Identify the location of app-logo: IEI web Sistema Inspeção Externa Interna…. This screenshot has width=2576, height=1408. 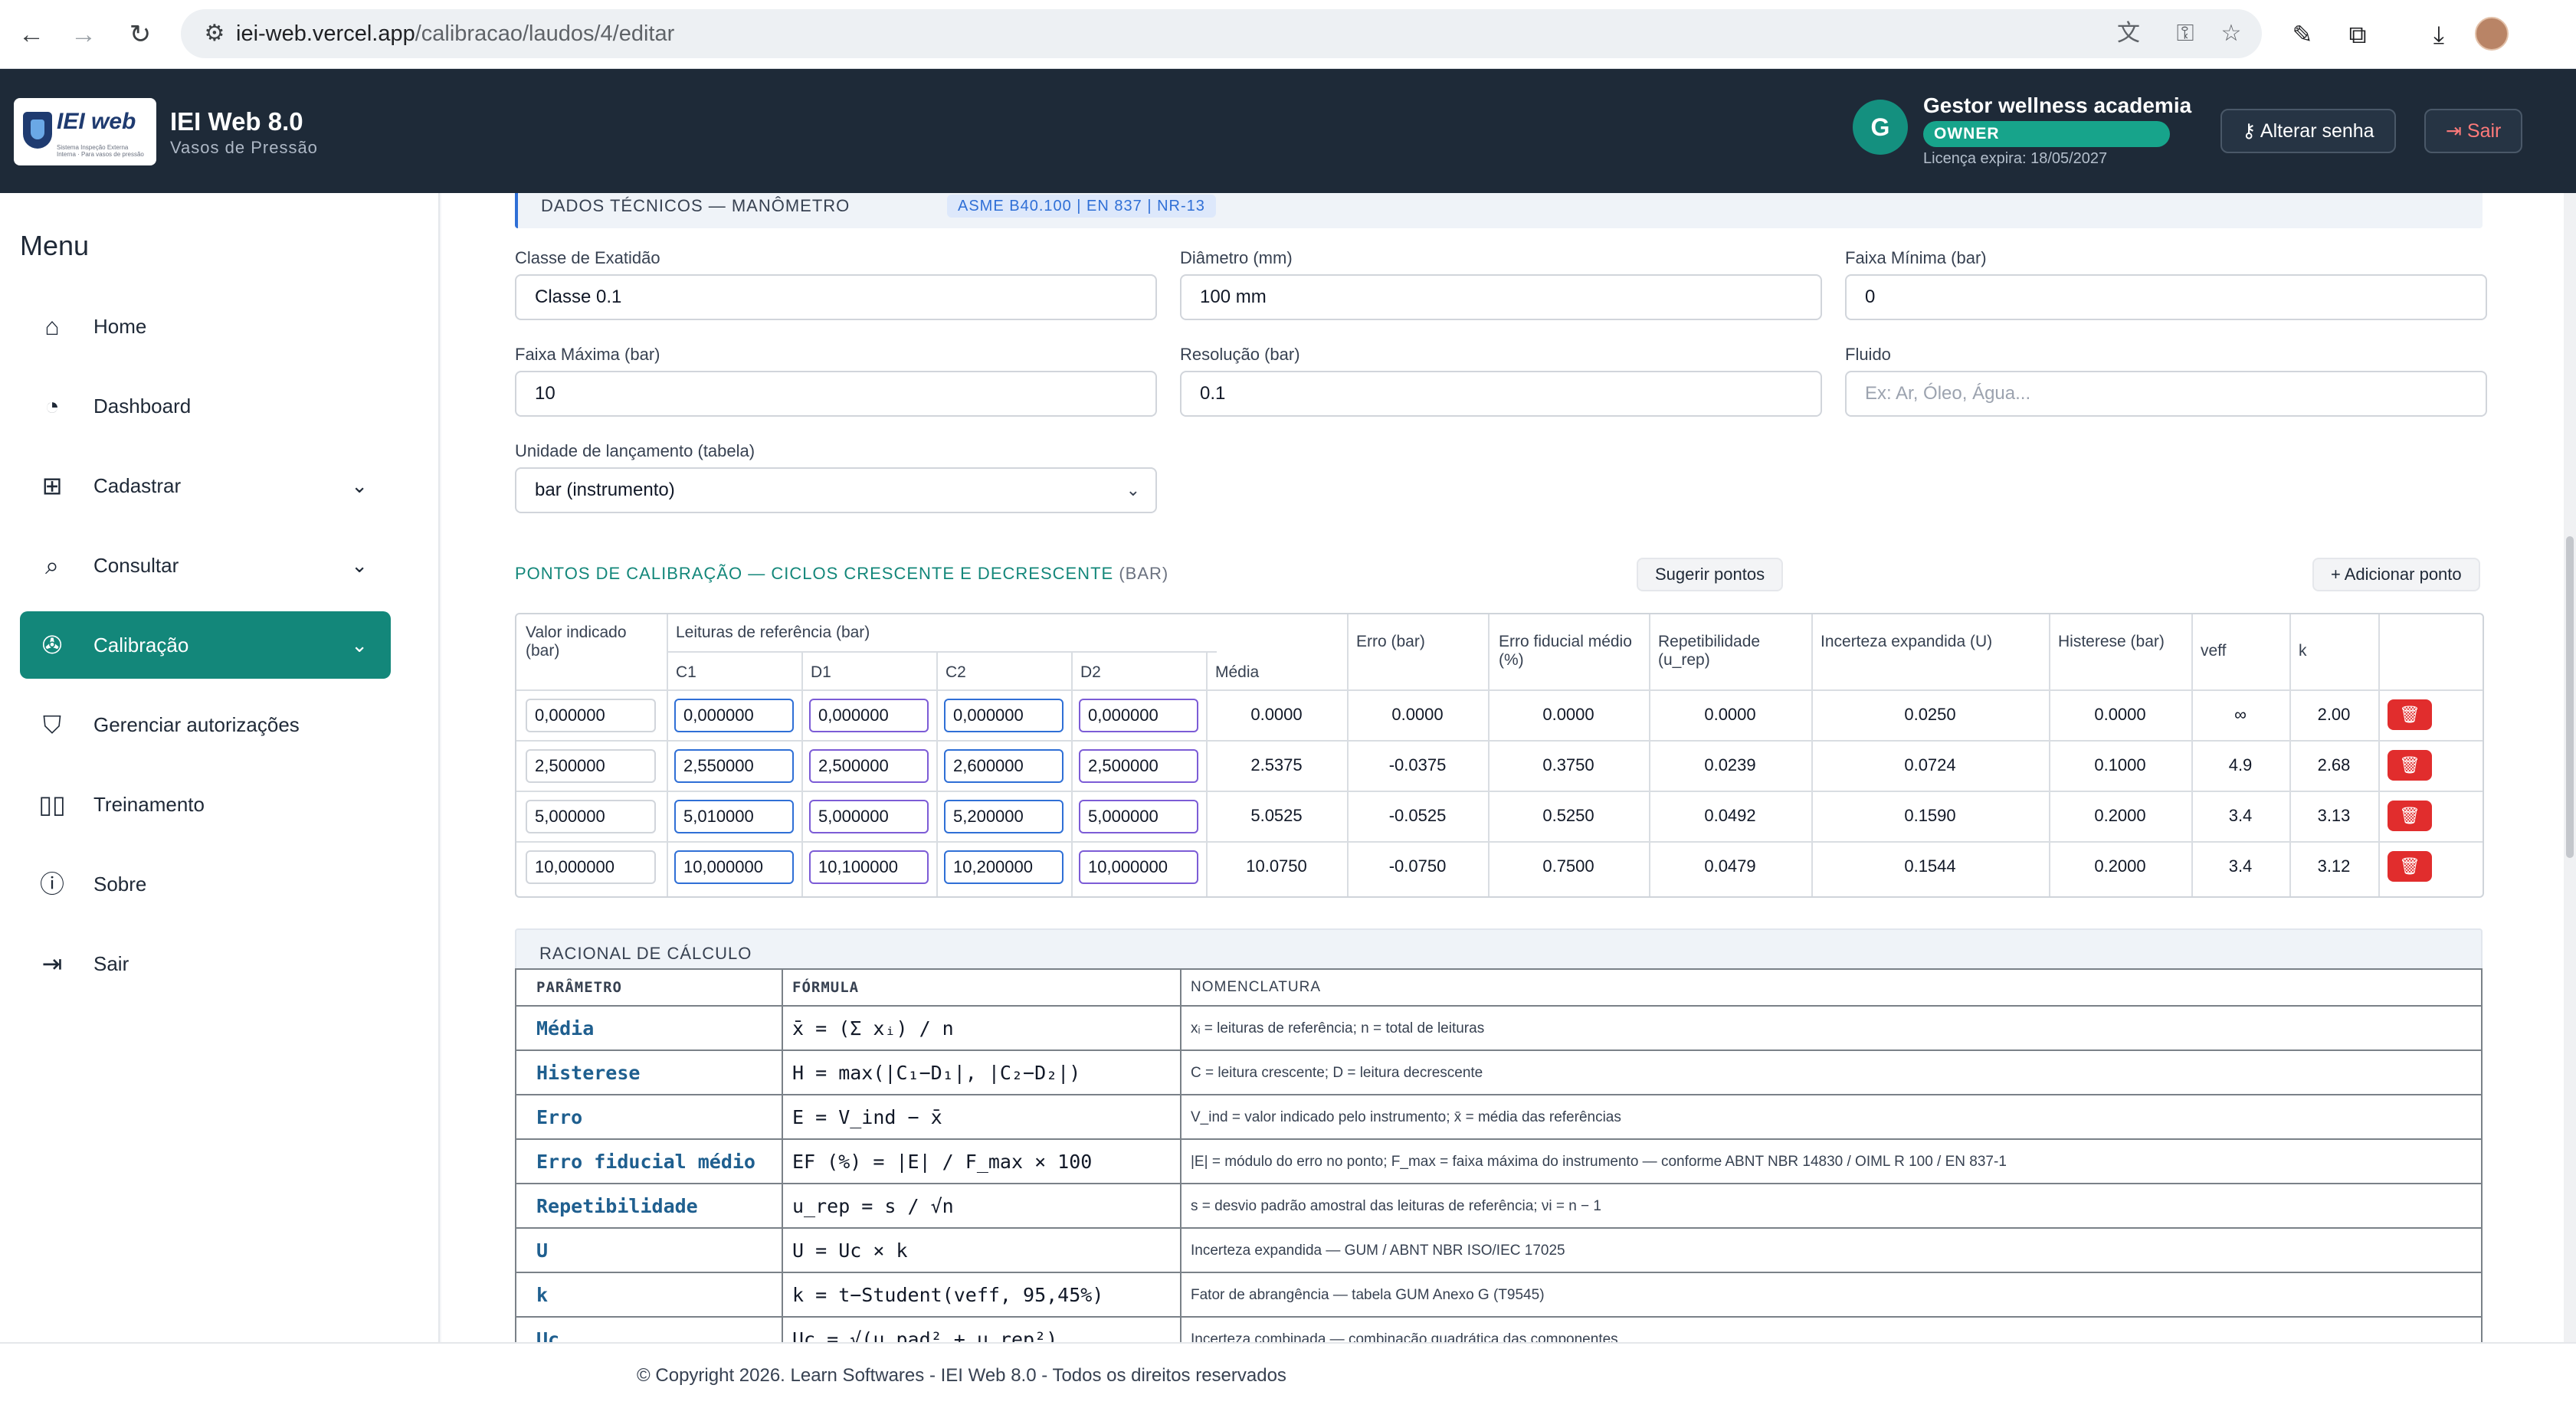
(85, 131).